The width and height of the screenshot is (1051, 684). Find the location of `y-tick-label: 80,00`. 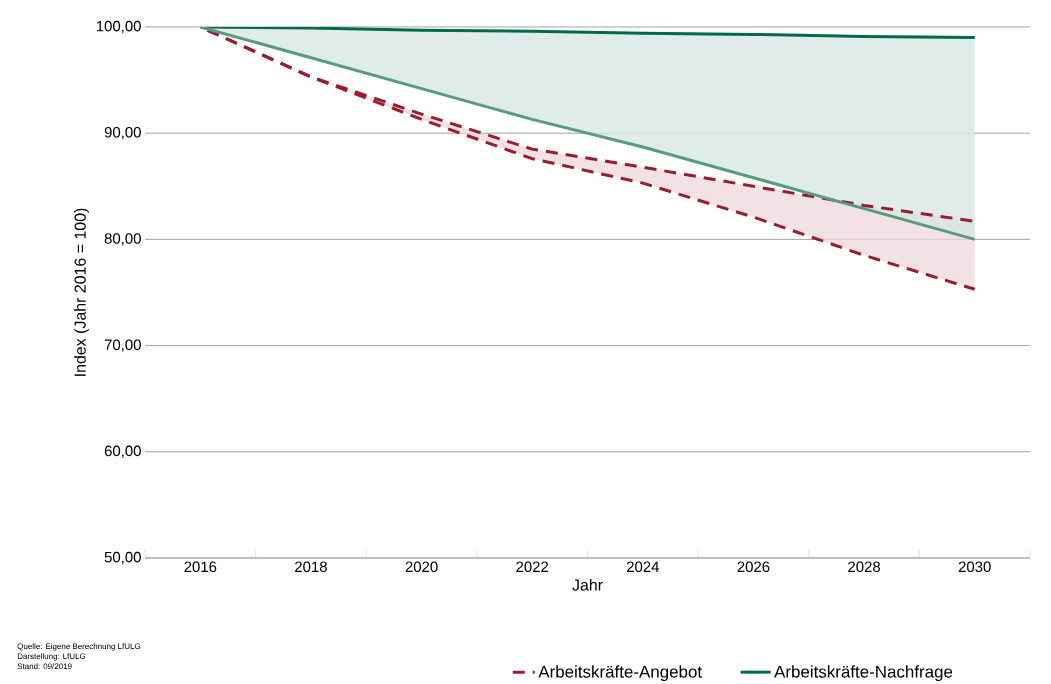

y-tick-label: 80,00 is located at coordinates (122, 239).